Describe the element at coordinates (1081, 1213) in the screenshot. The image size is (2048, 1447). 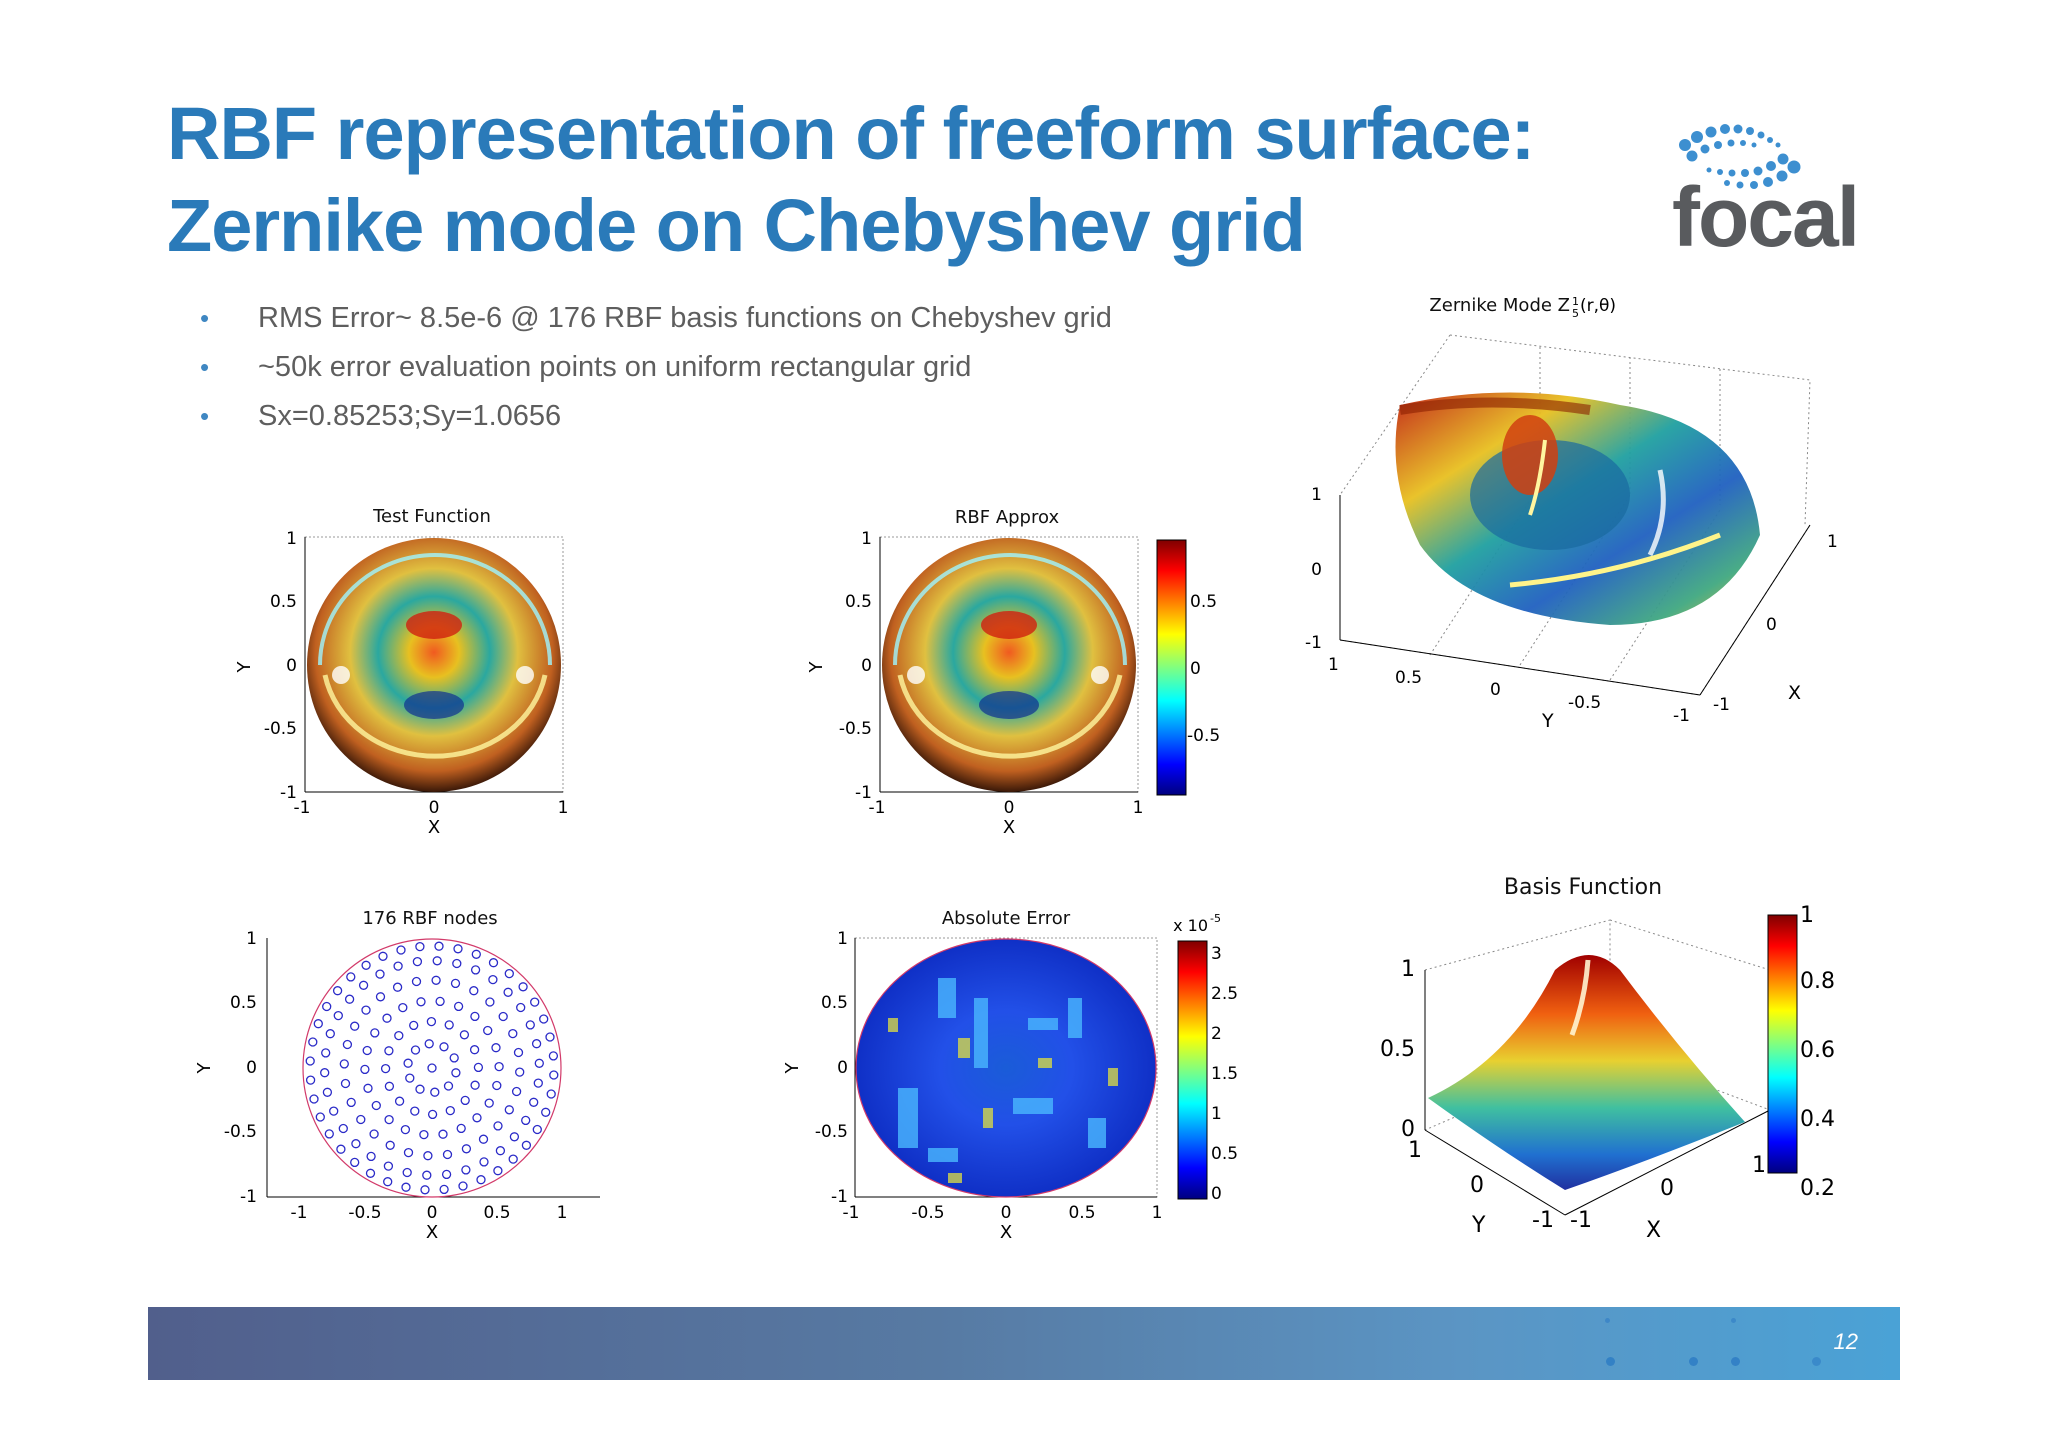
I see `x-tick: 0.5` at that location.